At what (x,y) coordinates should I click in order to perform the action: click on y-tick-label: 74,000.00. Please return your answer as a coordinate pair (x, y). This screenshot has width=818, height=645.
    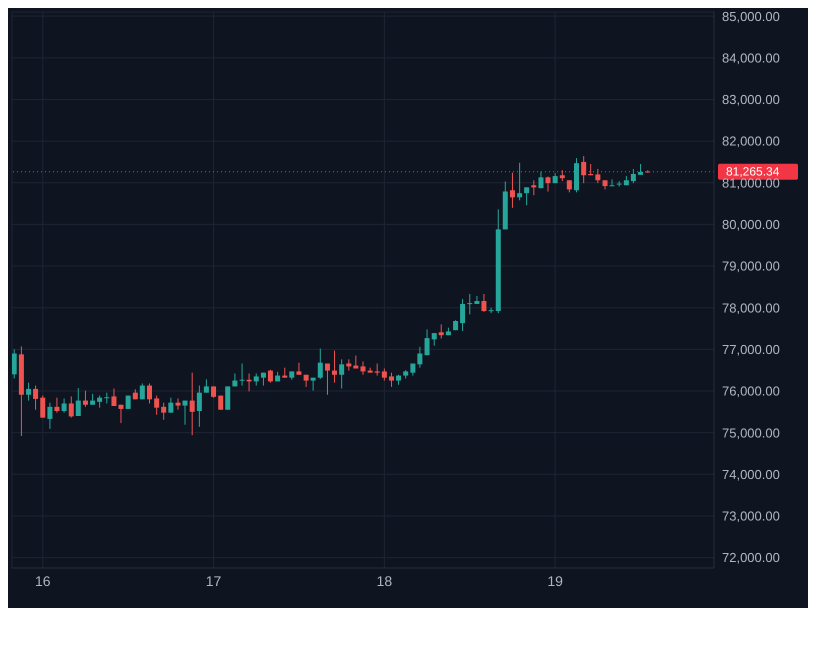
    Looking at the image, I should click on (751, 474).